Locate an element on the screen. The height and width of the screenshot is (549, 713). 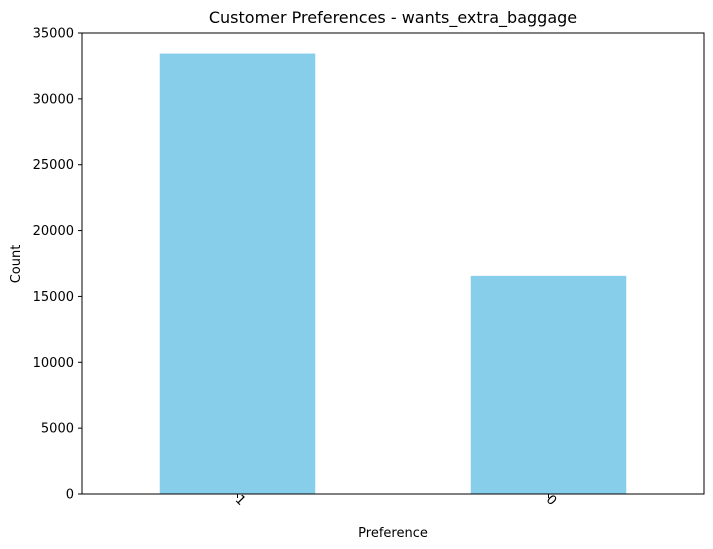
y-tick-label-5000: 5000 is located at coordinates (57, 429).